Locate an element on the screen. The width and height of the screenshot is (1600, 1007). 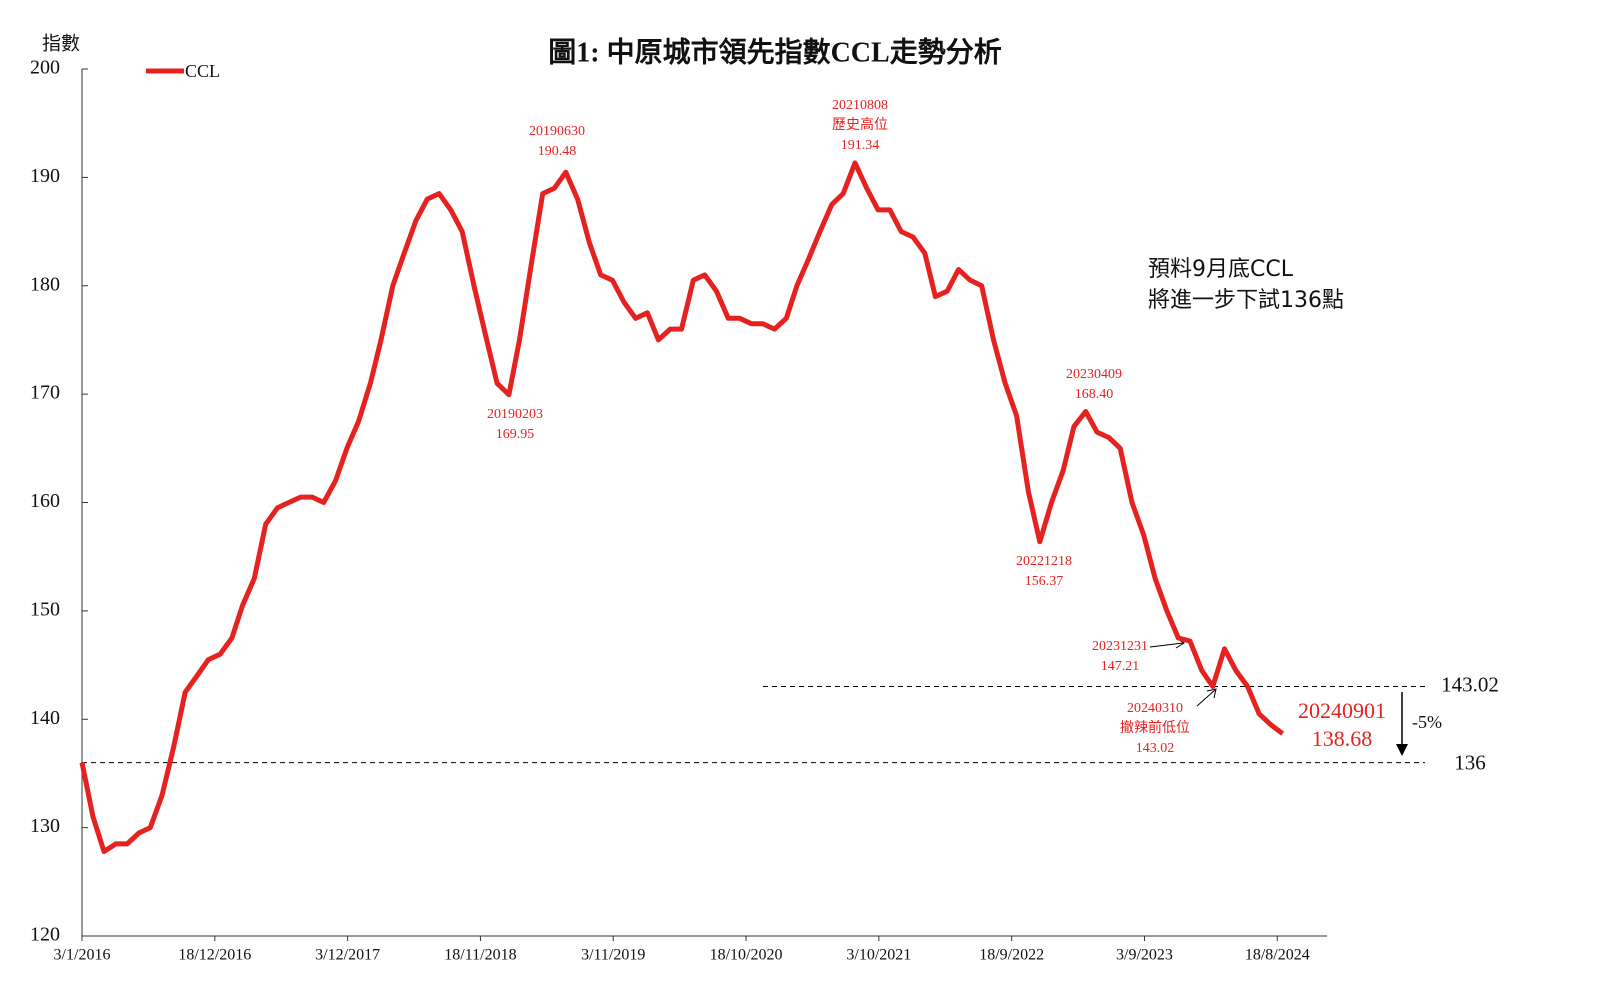
annotation: 190.48 is located at coordinates (557, 151).